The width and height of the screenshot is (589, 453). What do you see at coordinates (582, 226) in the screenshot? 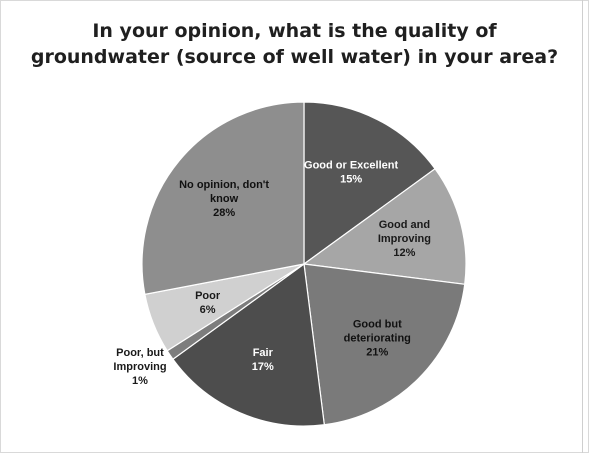
I see `frame-right-edge` at bounding box center [582, 226].